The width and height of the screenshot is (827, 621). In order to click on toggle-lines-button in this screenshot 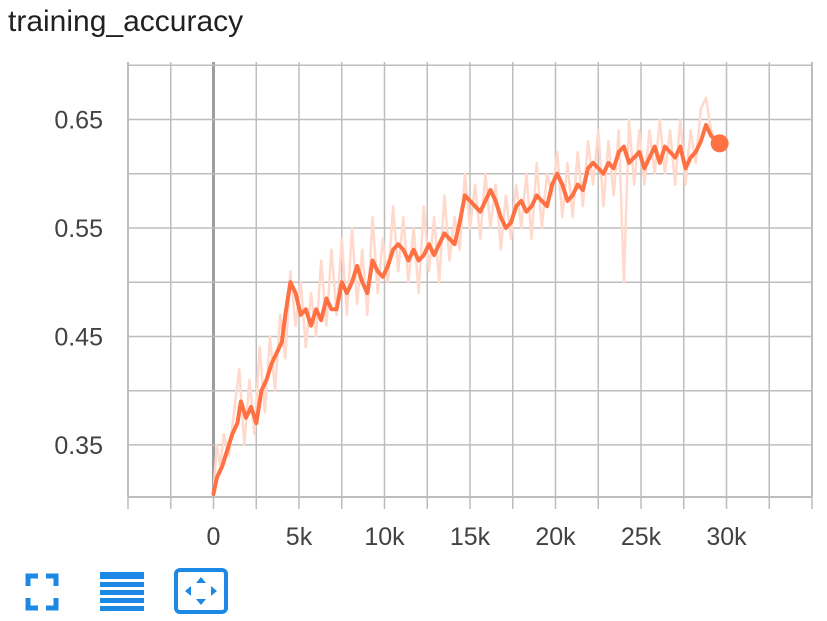, I will do `click(123, 592)`.